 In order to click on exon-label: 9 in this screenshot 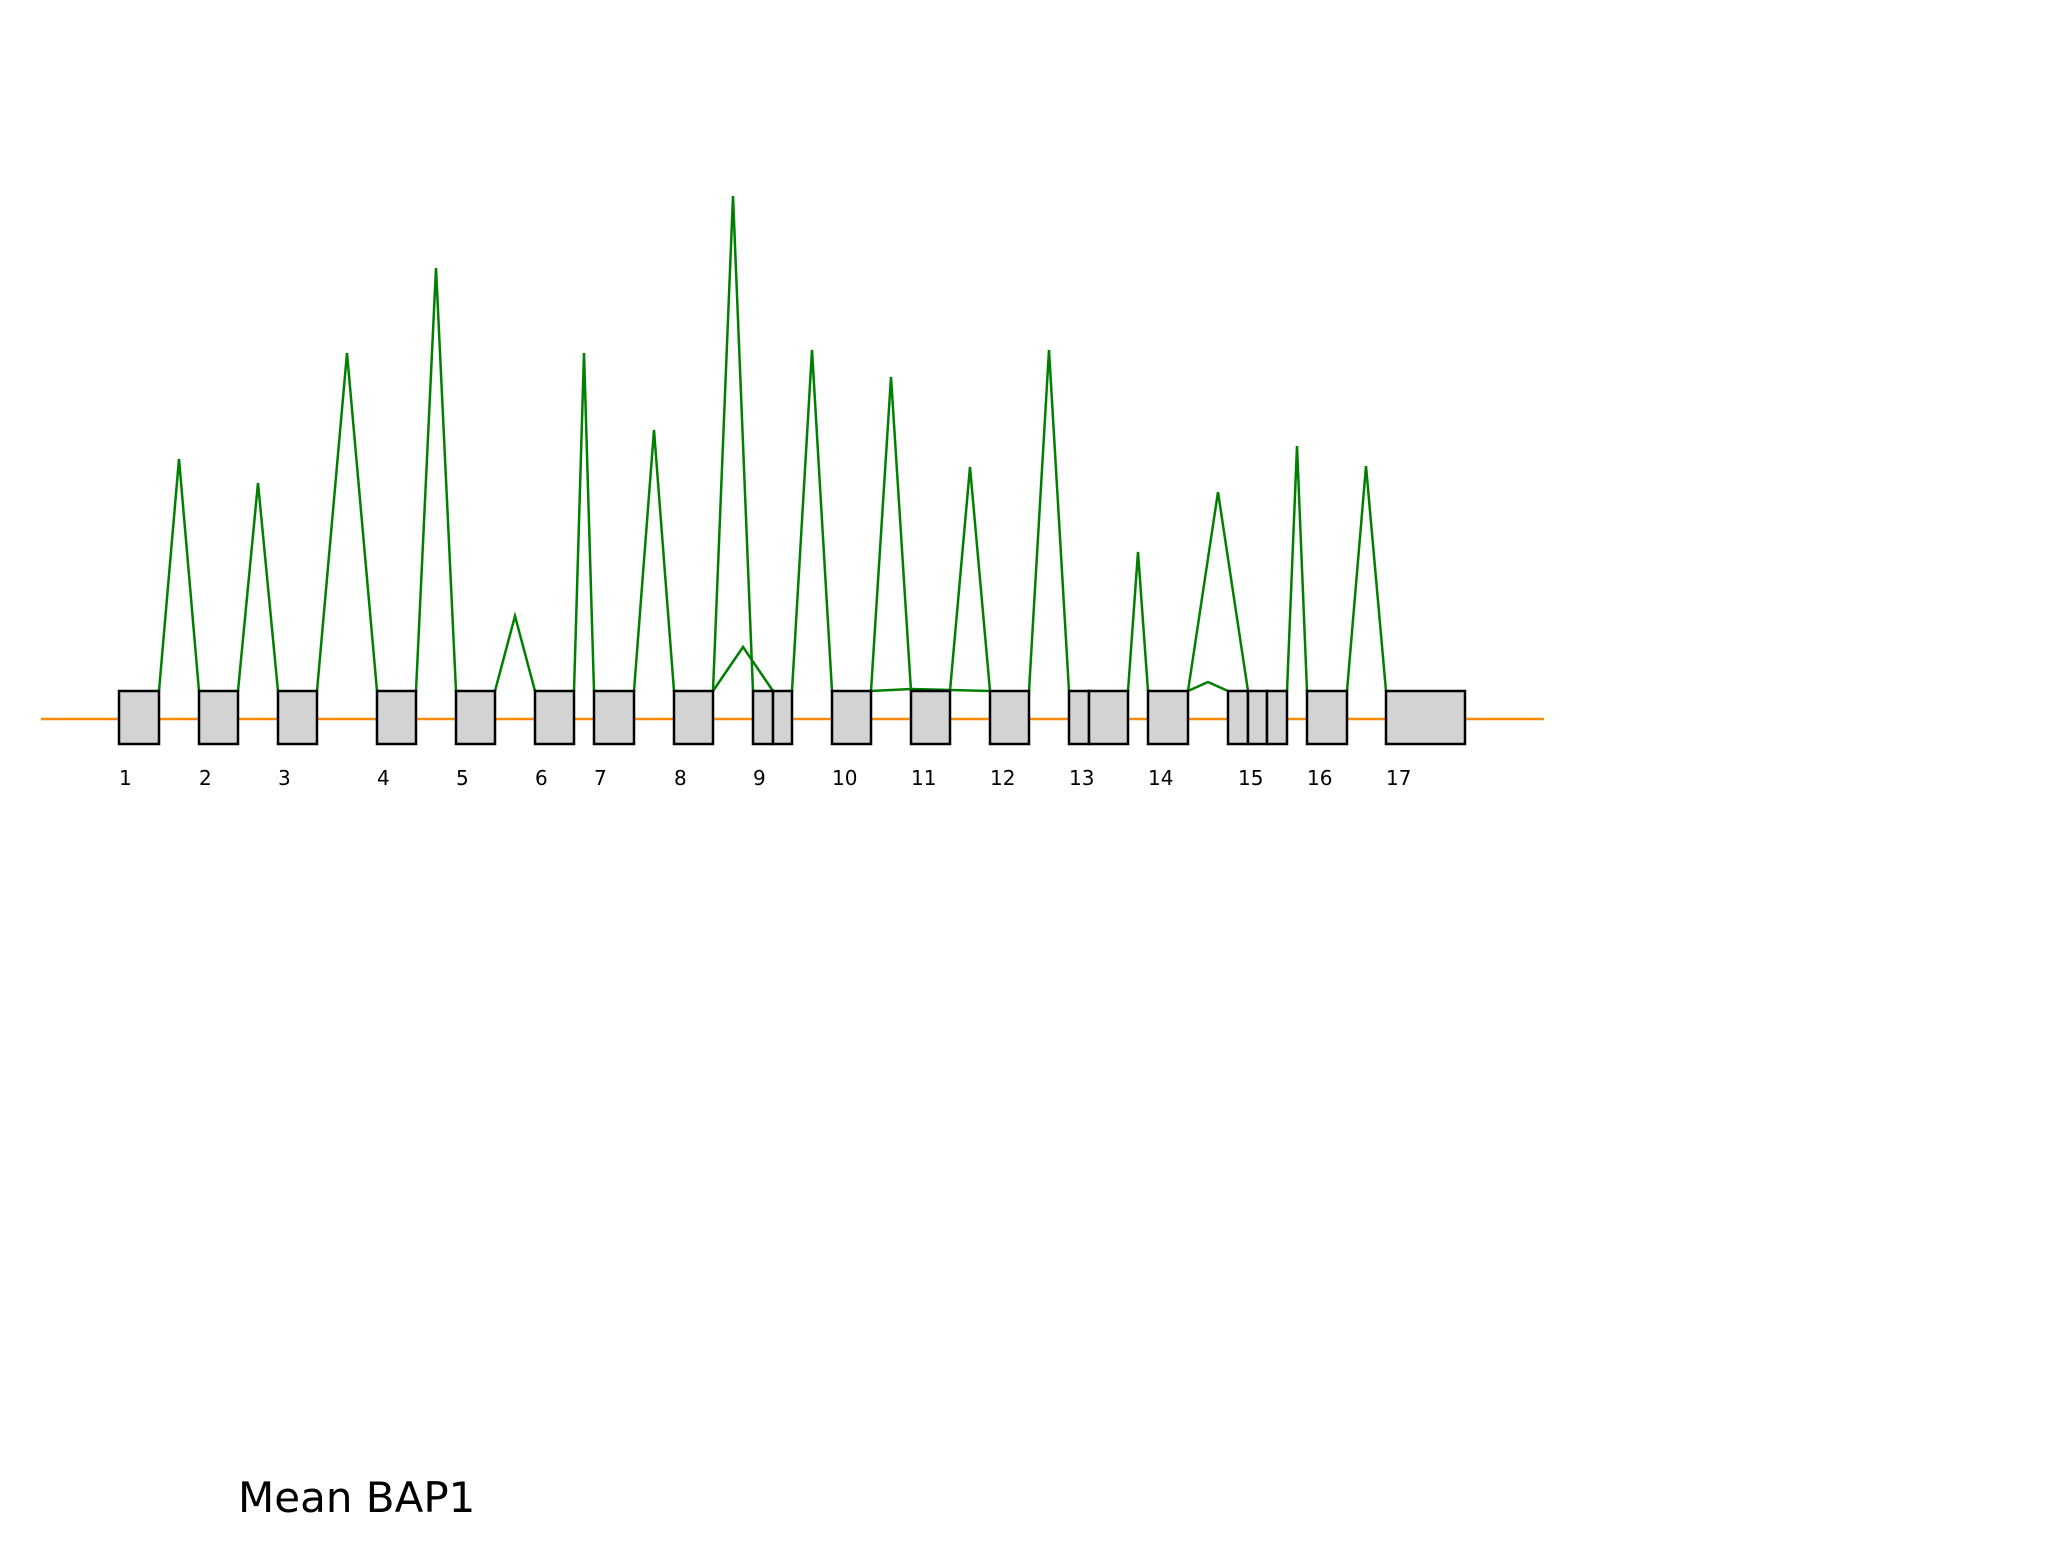, I will do `click(759, 778)`.